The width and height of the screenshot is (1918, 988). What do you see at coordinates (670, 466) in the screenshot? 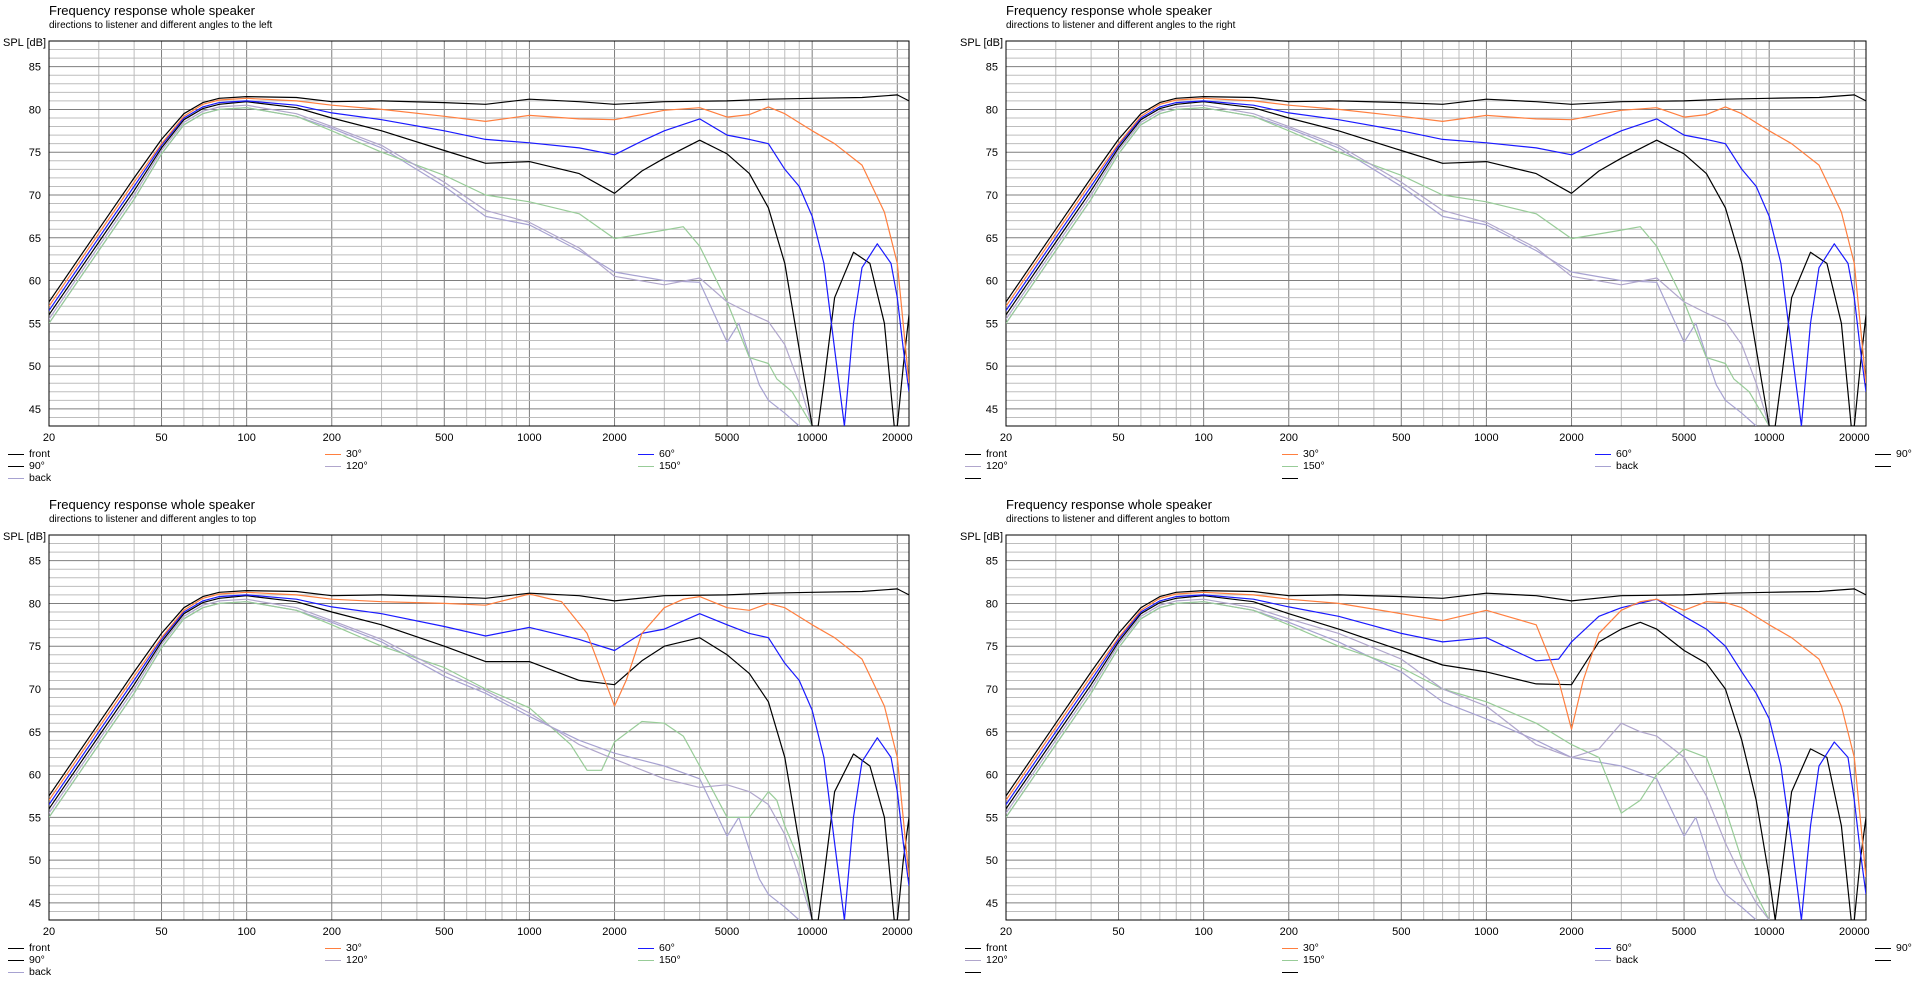
I see `legend-label: 150°` at bounding box center [670, 466].